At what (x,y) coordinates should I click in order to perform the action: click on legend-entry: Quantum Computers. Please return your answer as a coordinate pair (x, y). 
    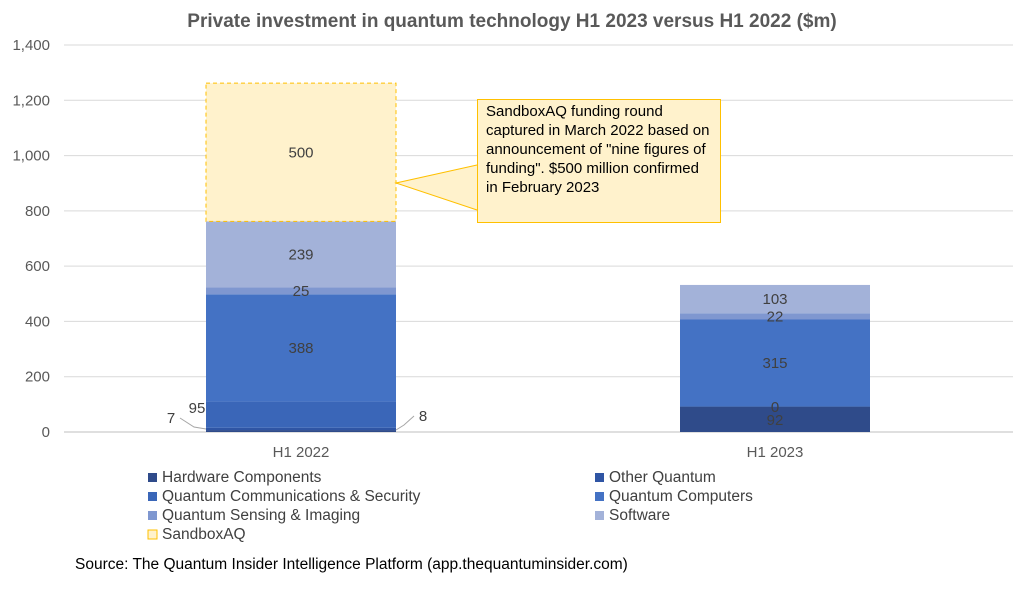
    Looking at the image, I should click on (681, 496).